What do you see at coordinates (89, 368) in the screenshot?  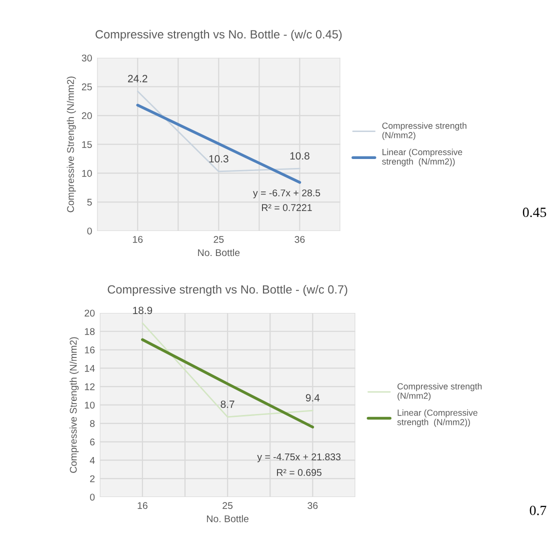 I see `y-tick-label: 14` at bounding box center [89, 368].